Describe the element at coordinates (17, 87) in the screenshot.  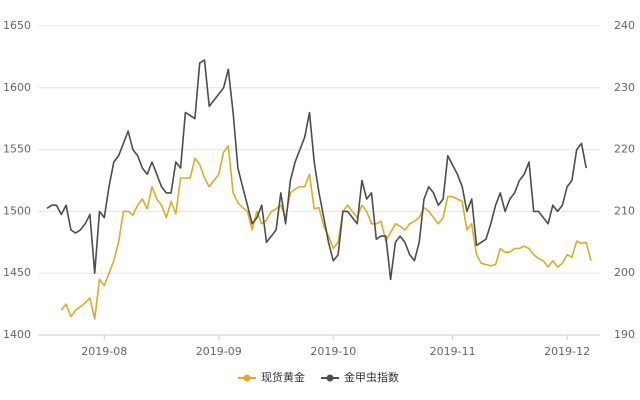
I see `y-tick-label: 1600` at that location.